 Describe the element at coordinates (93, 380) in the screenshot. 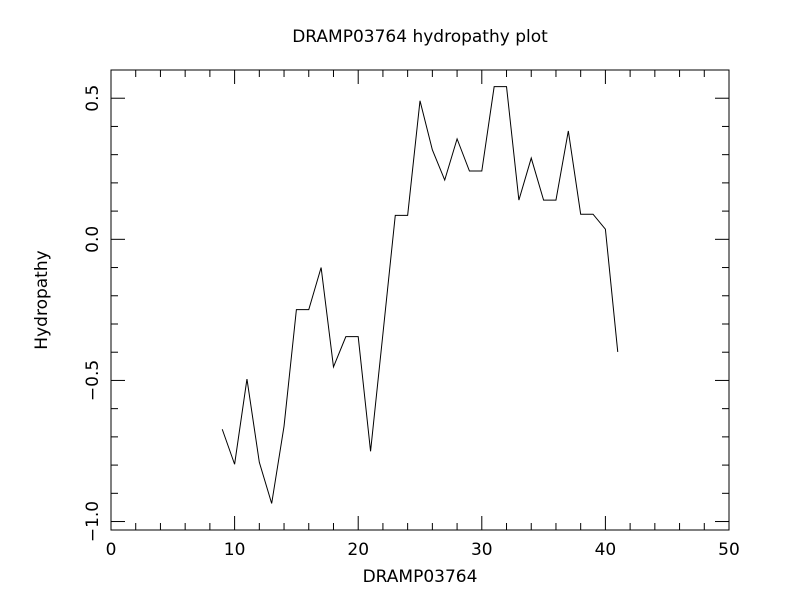

I see `y-tick-label: −0.5` at that location.